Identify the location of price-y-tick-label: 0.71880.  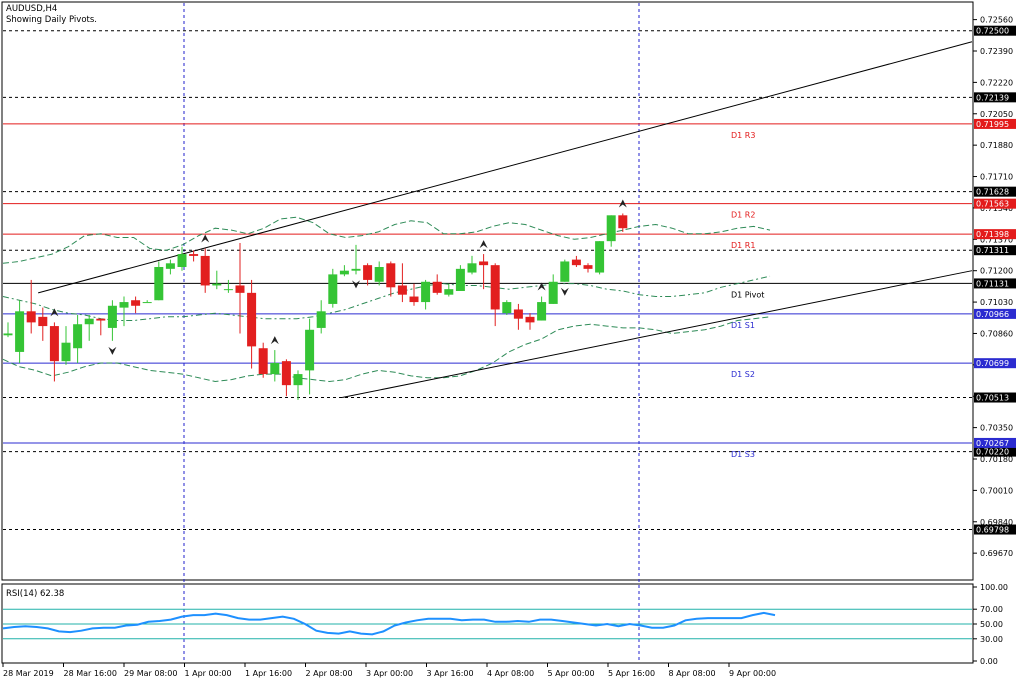
(996, 145).